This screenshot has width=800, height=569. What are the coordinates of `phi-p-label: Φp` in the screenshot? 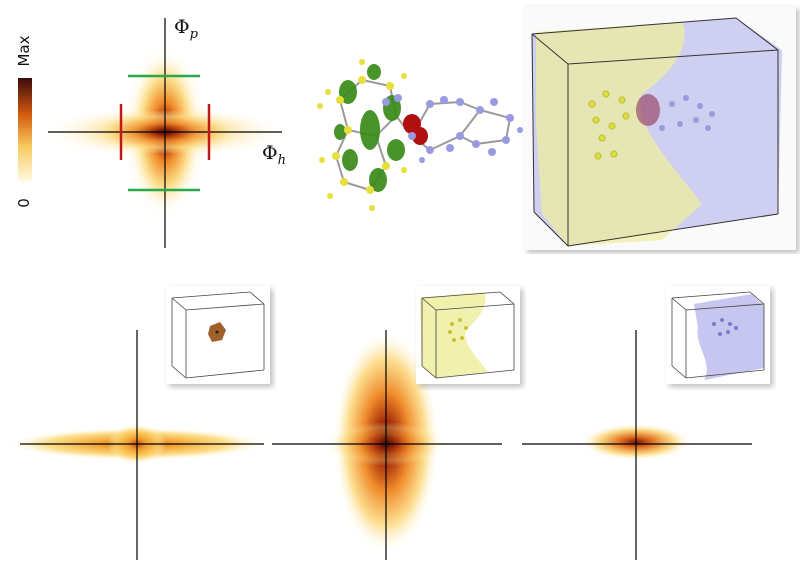 It's located at (186, 29).